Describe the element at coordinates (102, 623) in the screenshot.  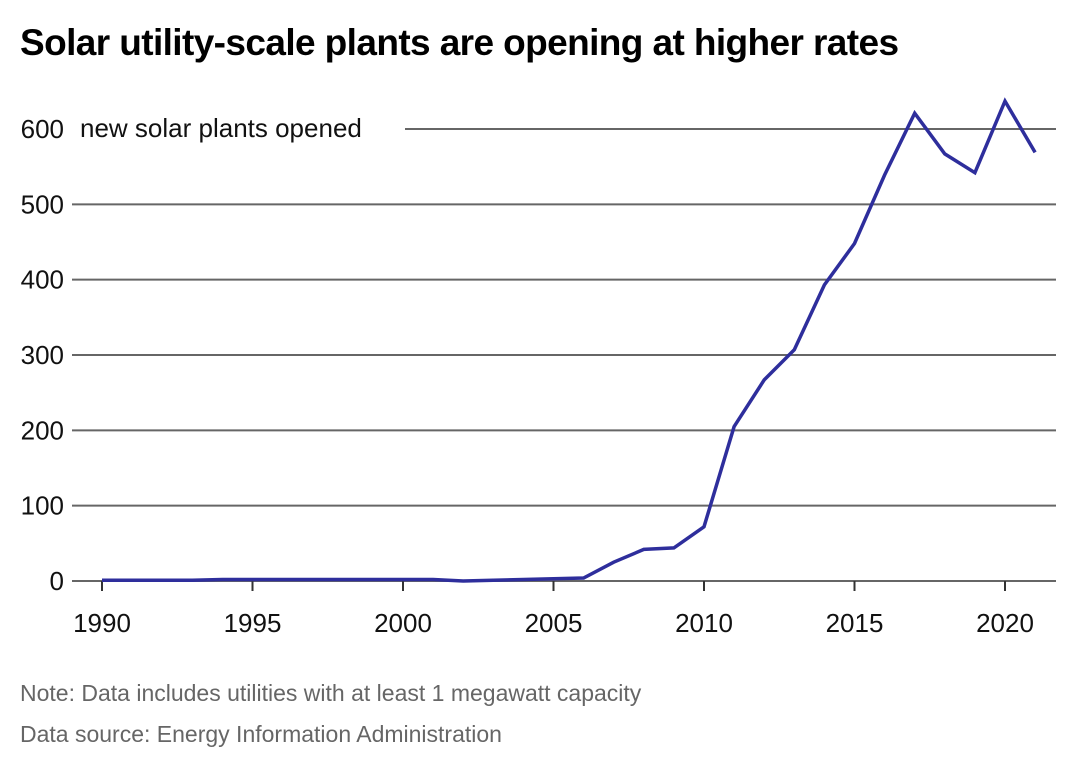
I see `x-tick-label: 1990` at that location.